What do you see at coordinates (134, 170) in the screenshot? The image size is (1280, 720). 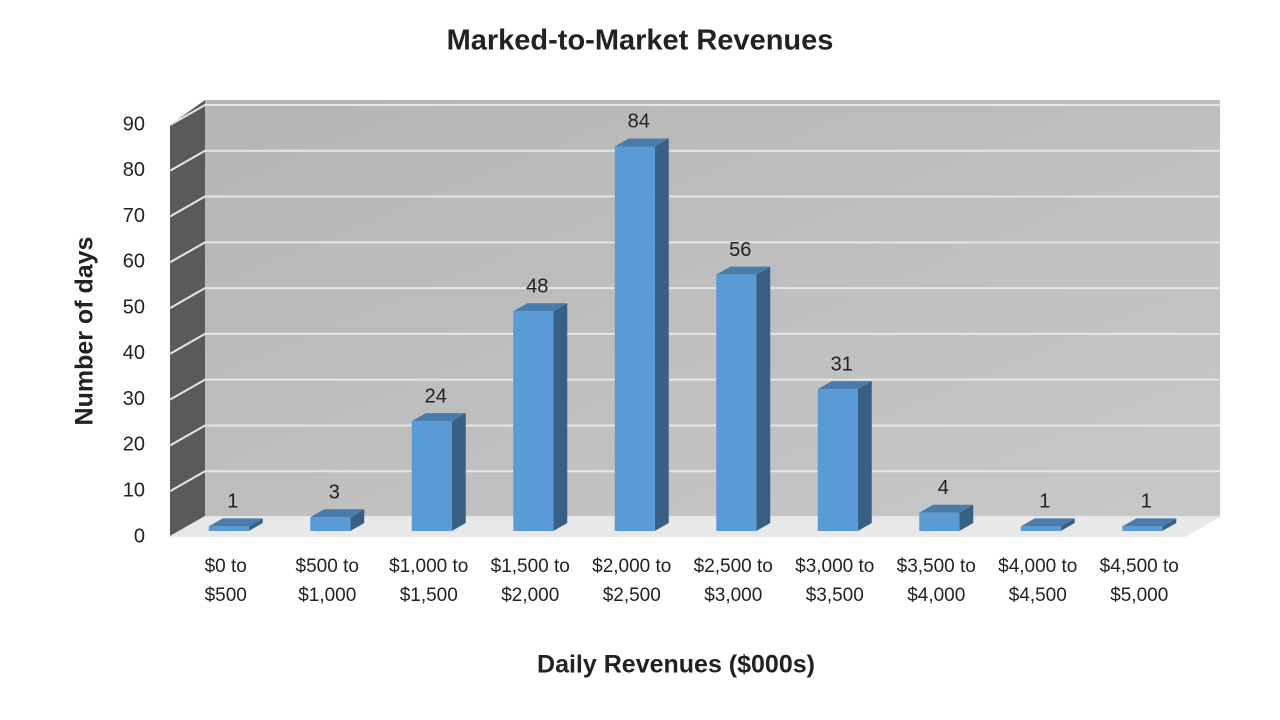 I see `y-tick-label: 80` at bounding box center [134, 170].